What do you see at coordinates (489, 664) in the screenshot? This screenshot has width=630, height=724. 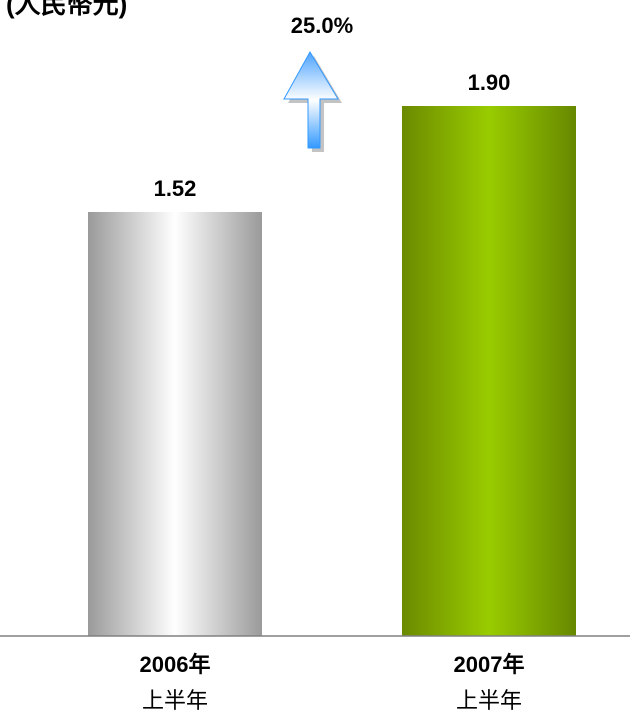 I see `x-tick-label: 2007年` at bounding box center [489, 664].